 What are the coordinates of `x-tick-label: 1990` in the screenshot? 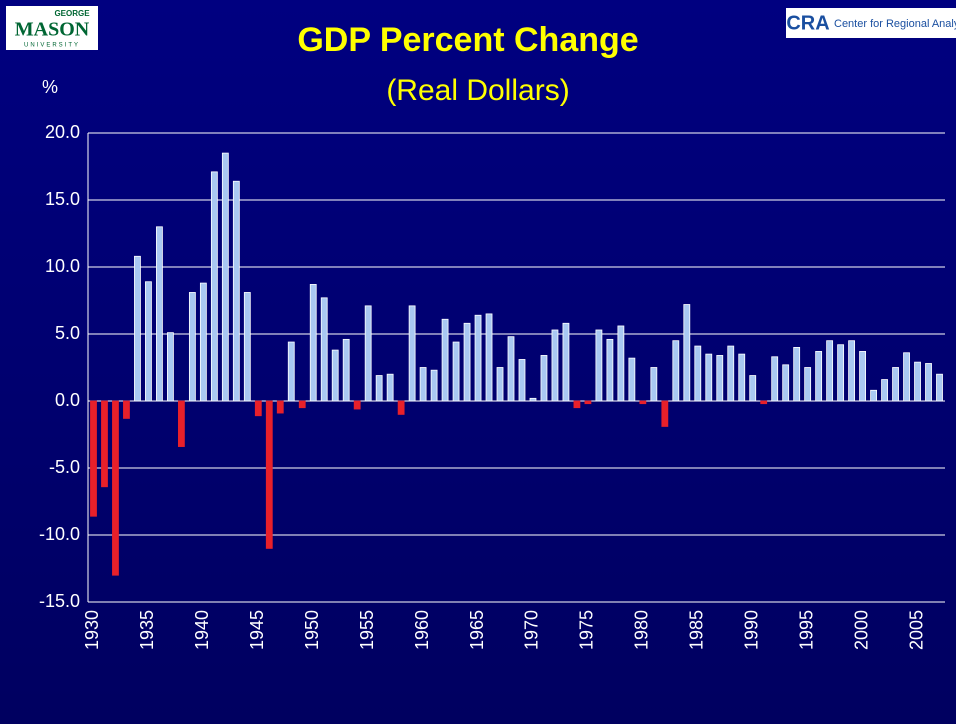 It's located at (751, 630).